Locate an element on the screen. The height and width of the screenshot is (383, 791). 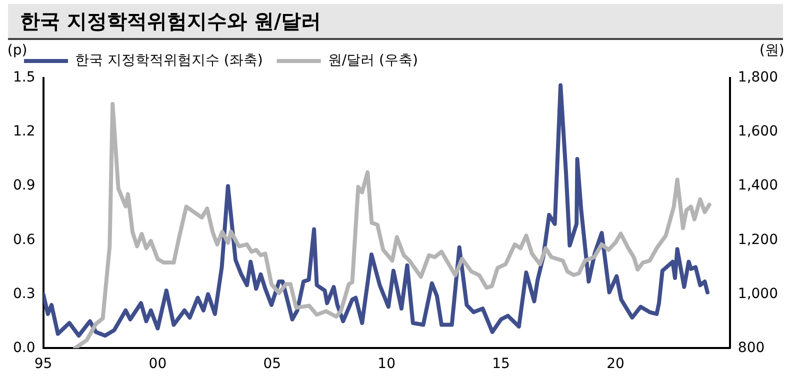
y-tick-label: 1.5 is located at coordinates (24, 78).